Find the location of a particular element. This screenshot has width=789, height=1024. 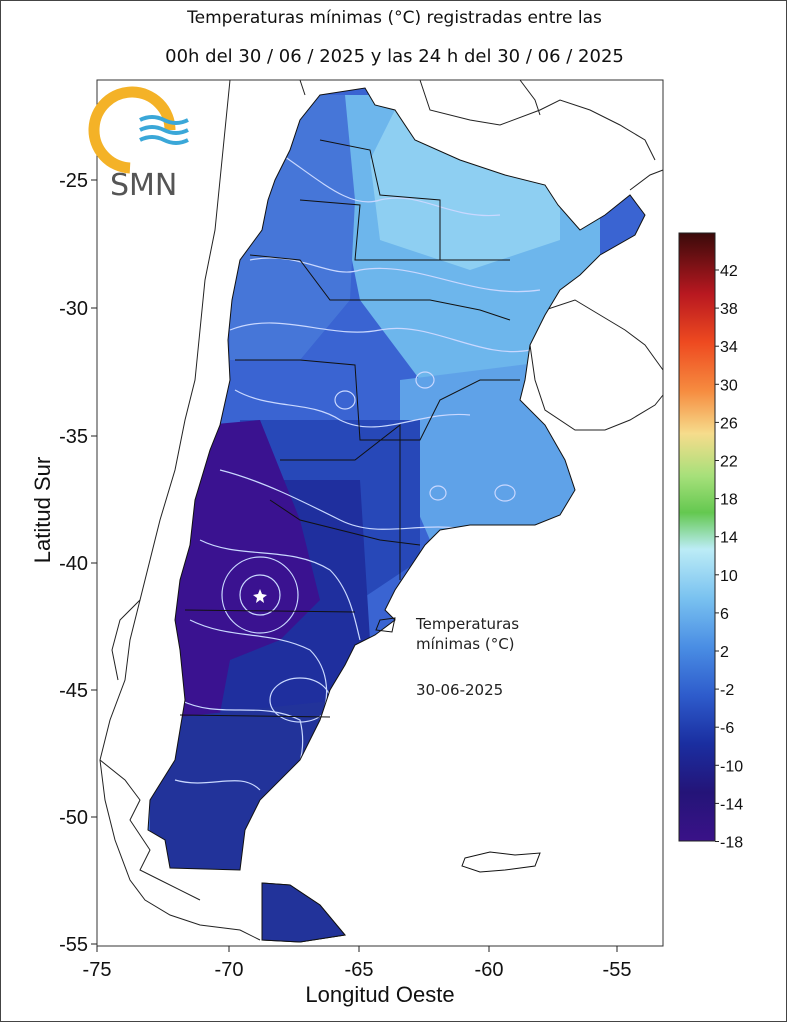

cold-spot-marker is located at coordinates (260, 596).